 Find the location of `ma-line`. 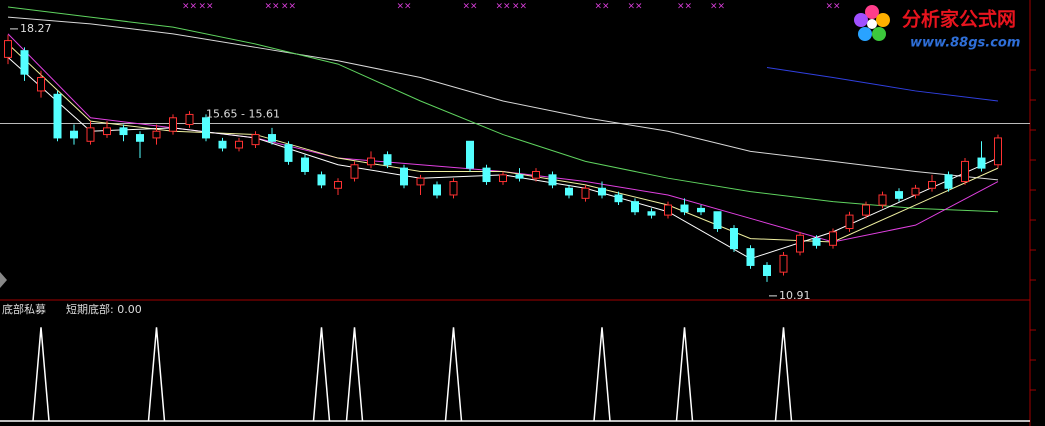

ma-line is located at coordinates (882, 84).